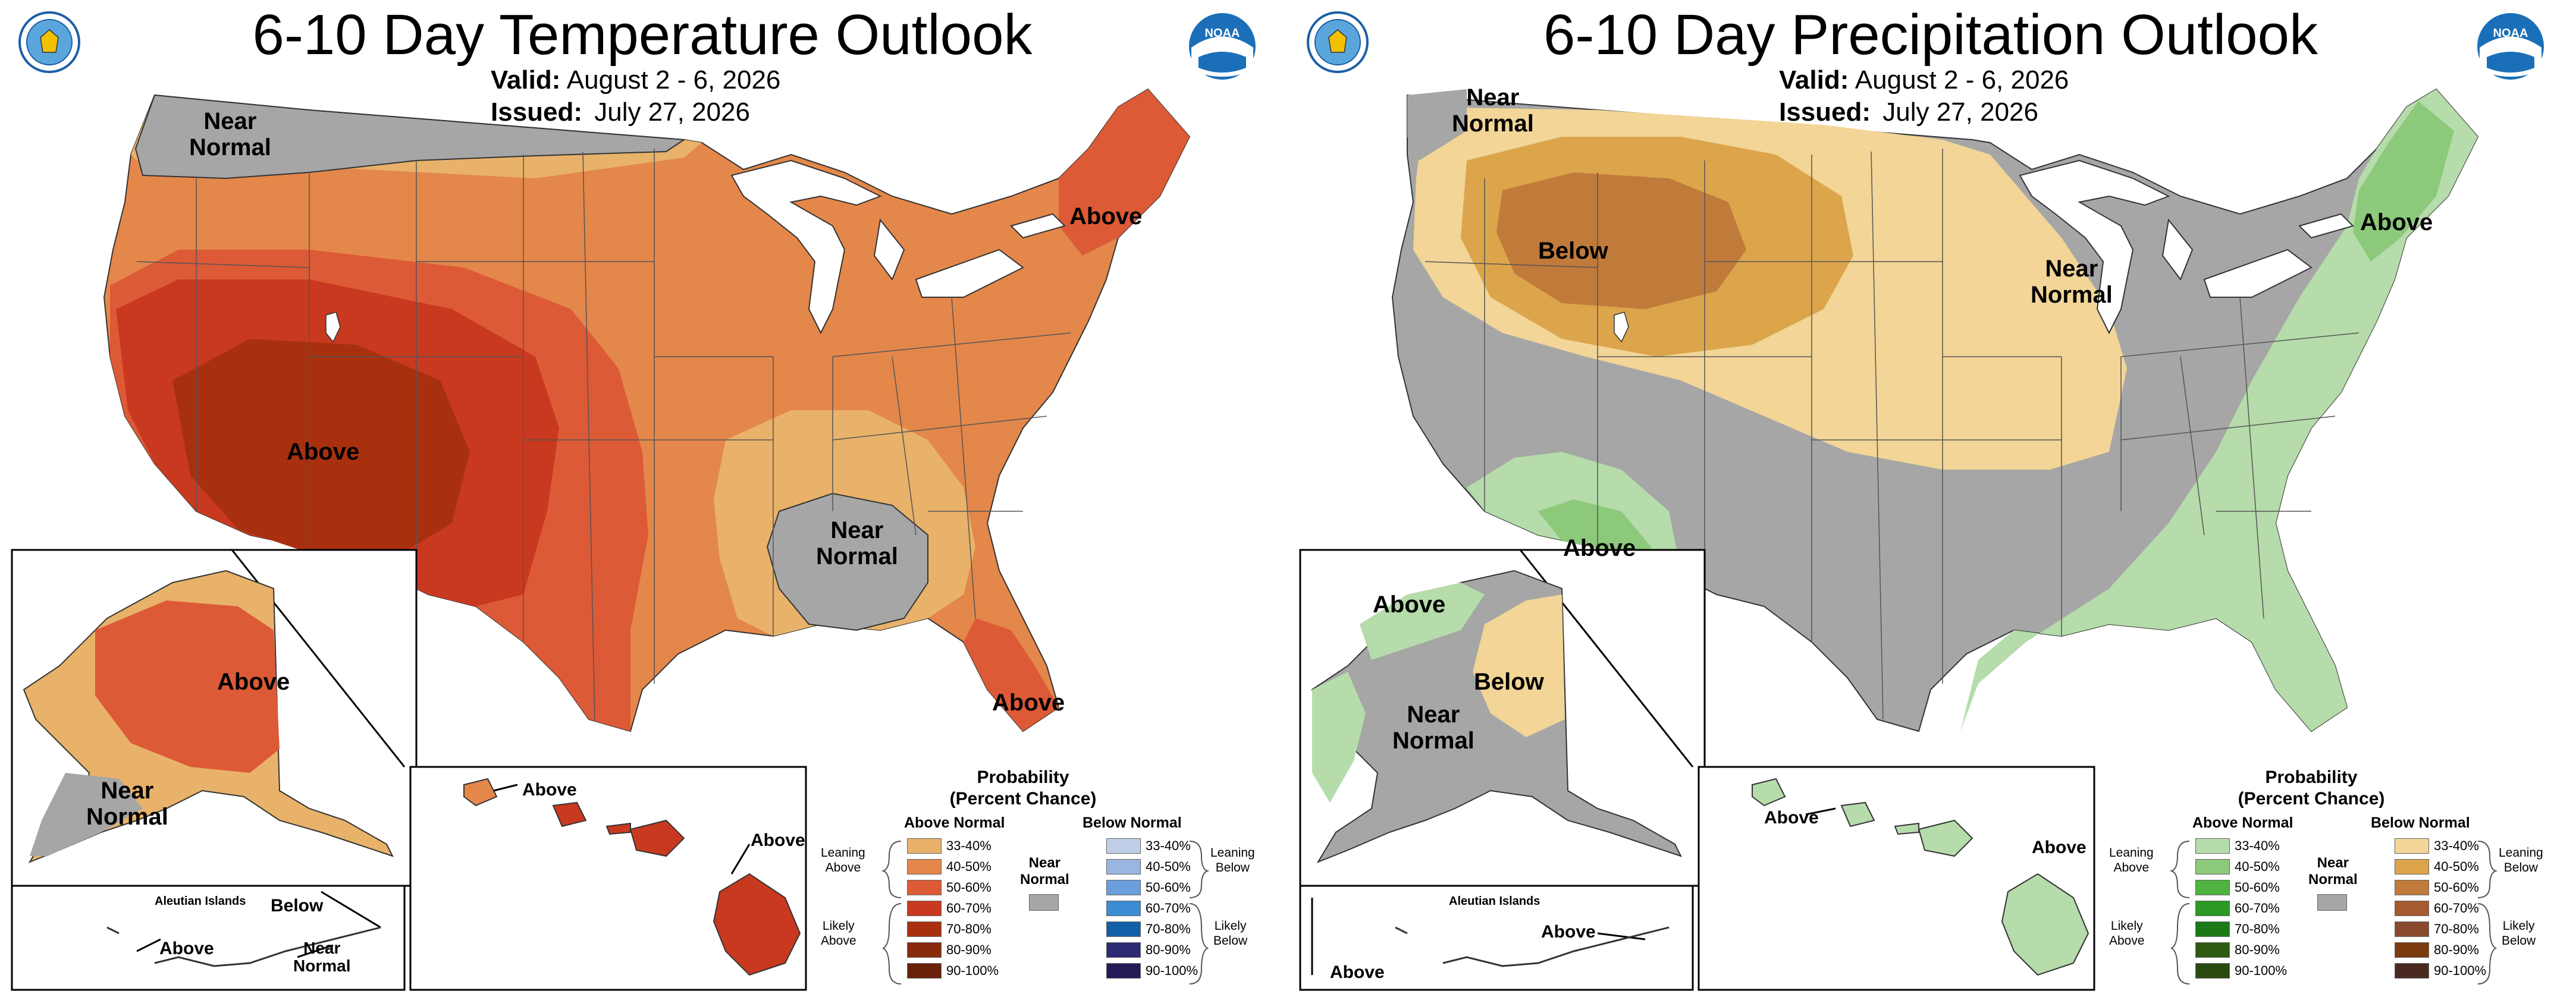 Image resolution: width=2576 pixels, height=994 pixels. Describe the element at coordinates (2127, 933) in the screenshot. I see `likely-above-label: Likely Above` at that location.